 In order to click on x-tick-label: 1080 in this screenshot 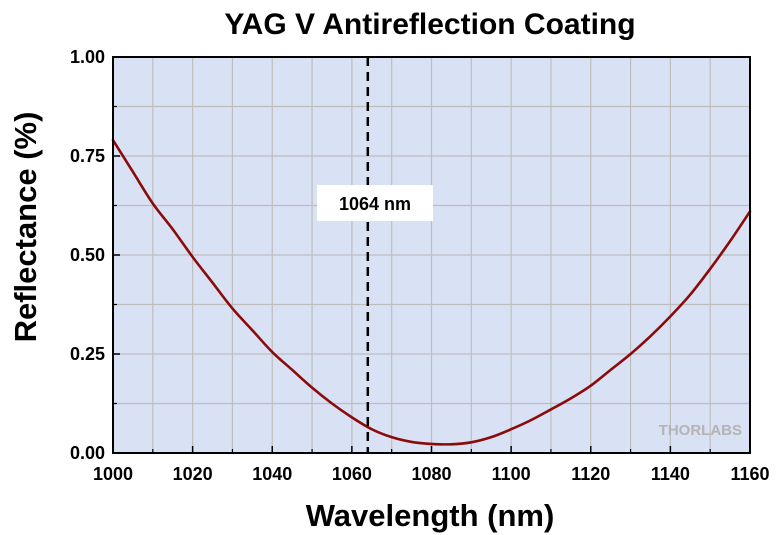, I will do `click(431, 474)`.